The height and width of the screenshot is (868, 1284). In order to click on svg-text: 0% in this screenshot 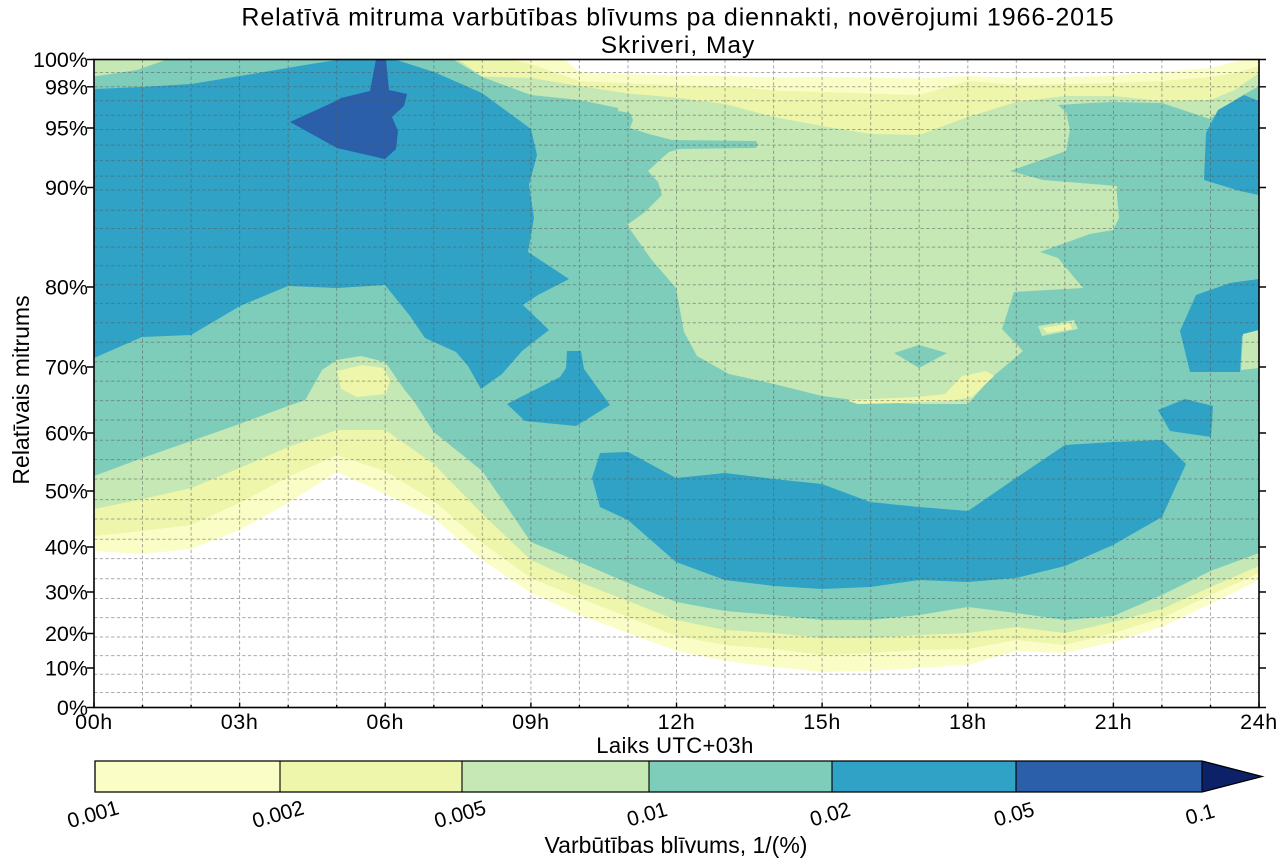, I will do `click(72, 708)`.